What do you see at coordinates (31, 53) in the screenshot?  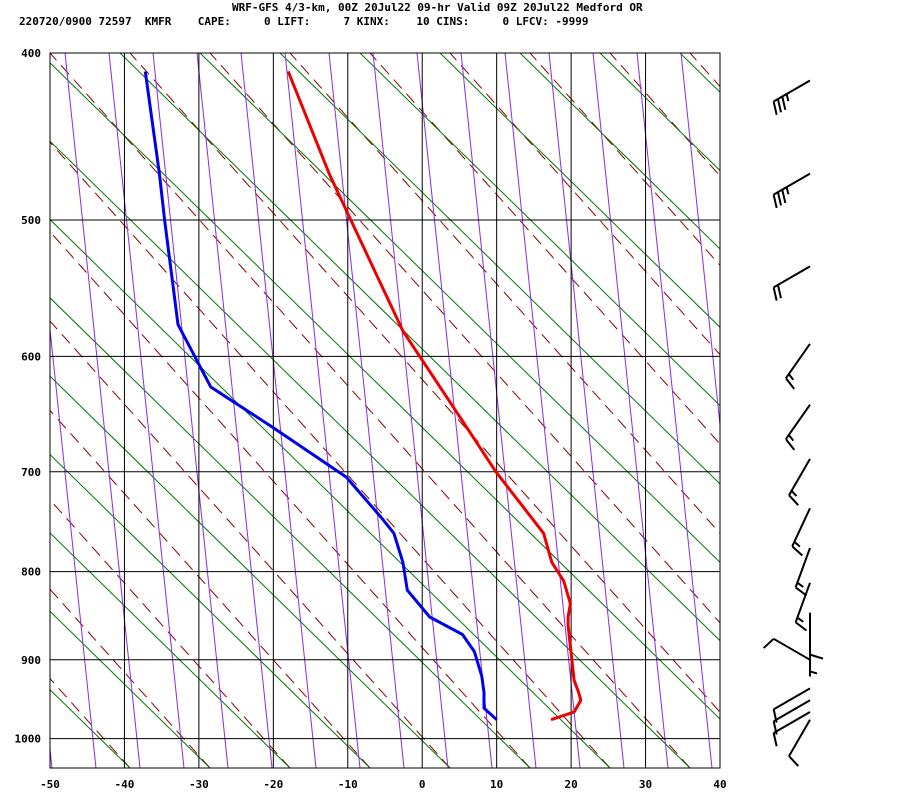 I see `pressure-tick-label: 400` at bounding box center [31, 53].